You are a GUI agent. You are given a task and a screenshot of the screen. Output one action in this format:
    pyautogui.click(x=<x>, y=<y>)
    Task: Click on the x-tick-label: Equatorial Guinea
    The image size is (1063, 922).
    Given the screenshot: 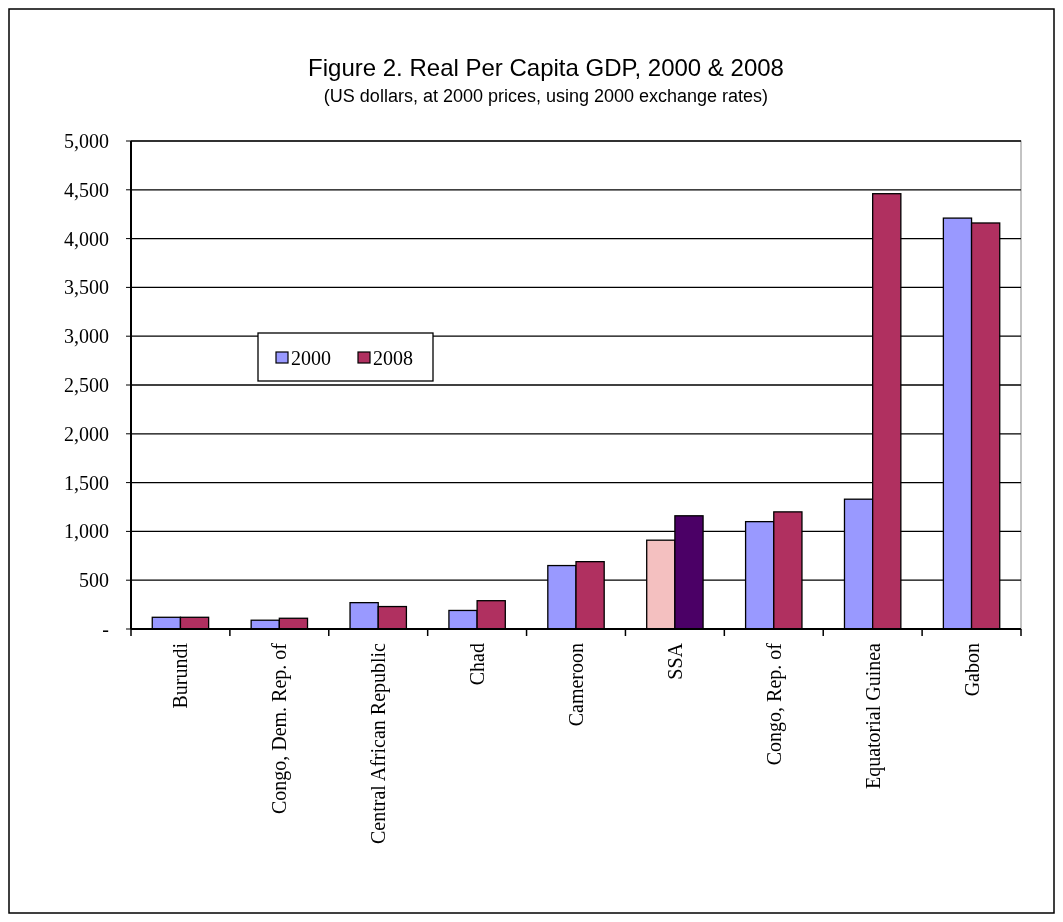 What is the action you would take?
    pyautogui.click(x=873, y=716)
    